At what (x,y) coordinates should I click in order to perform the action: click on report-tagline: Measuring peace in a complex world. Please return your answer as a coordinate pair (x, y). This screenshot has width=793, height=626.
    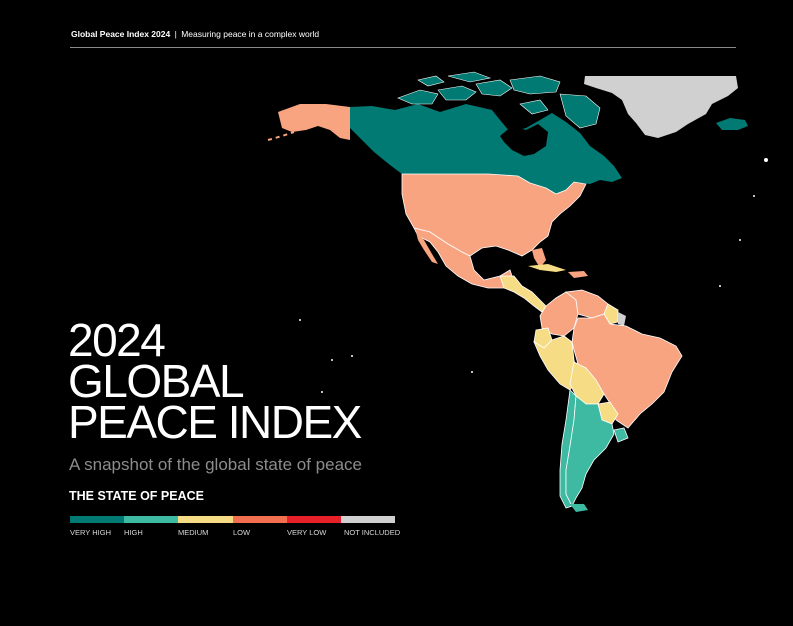
    Looking at the image, I should click on (250, 34).